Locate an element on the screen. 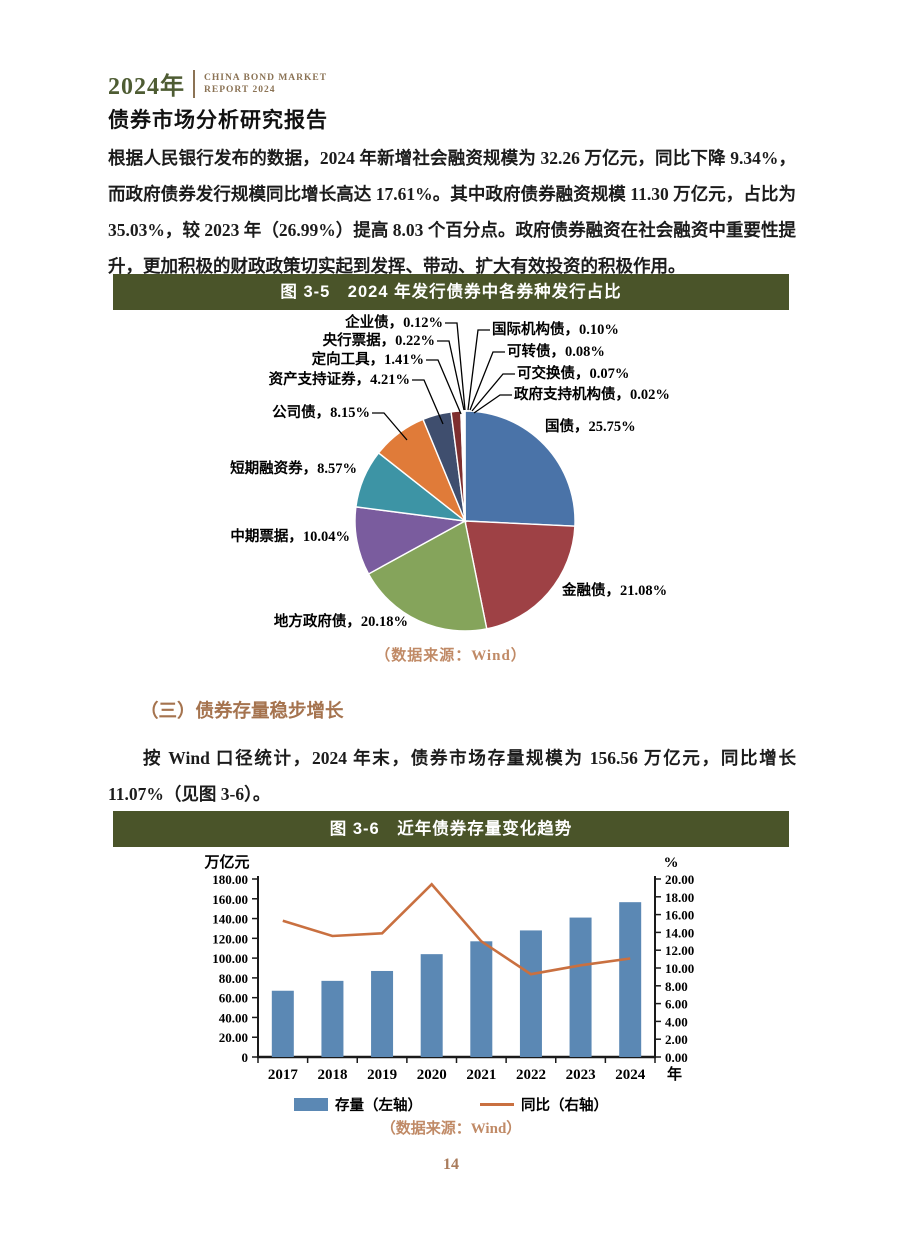 The height and width of the screenshot is (1257, 902). section-heading: （三）债券存量稳步增长 is located at coordinates (242, 712).